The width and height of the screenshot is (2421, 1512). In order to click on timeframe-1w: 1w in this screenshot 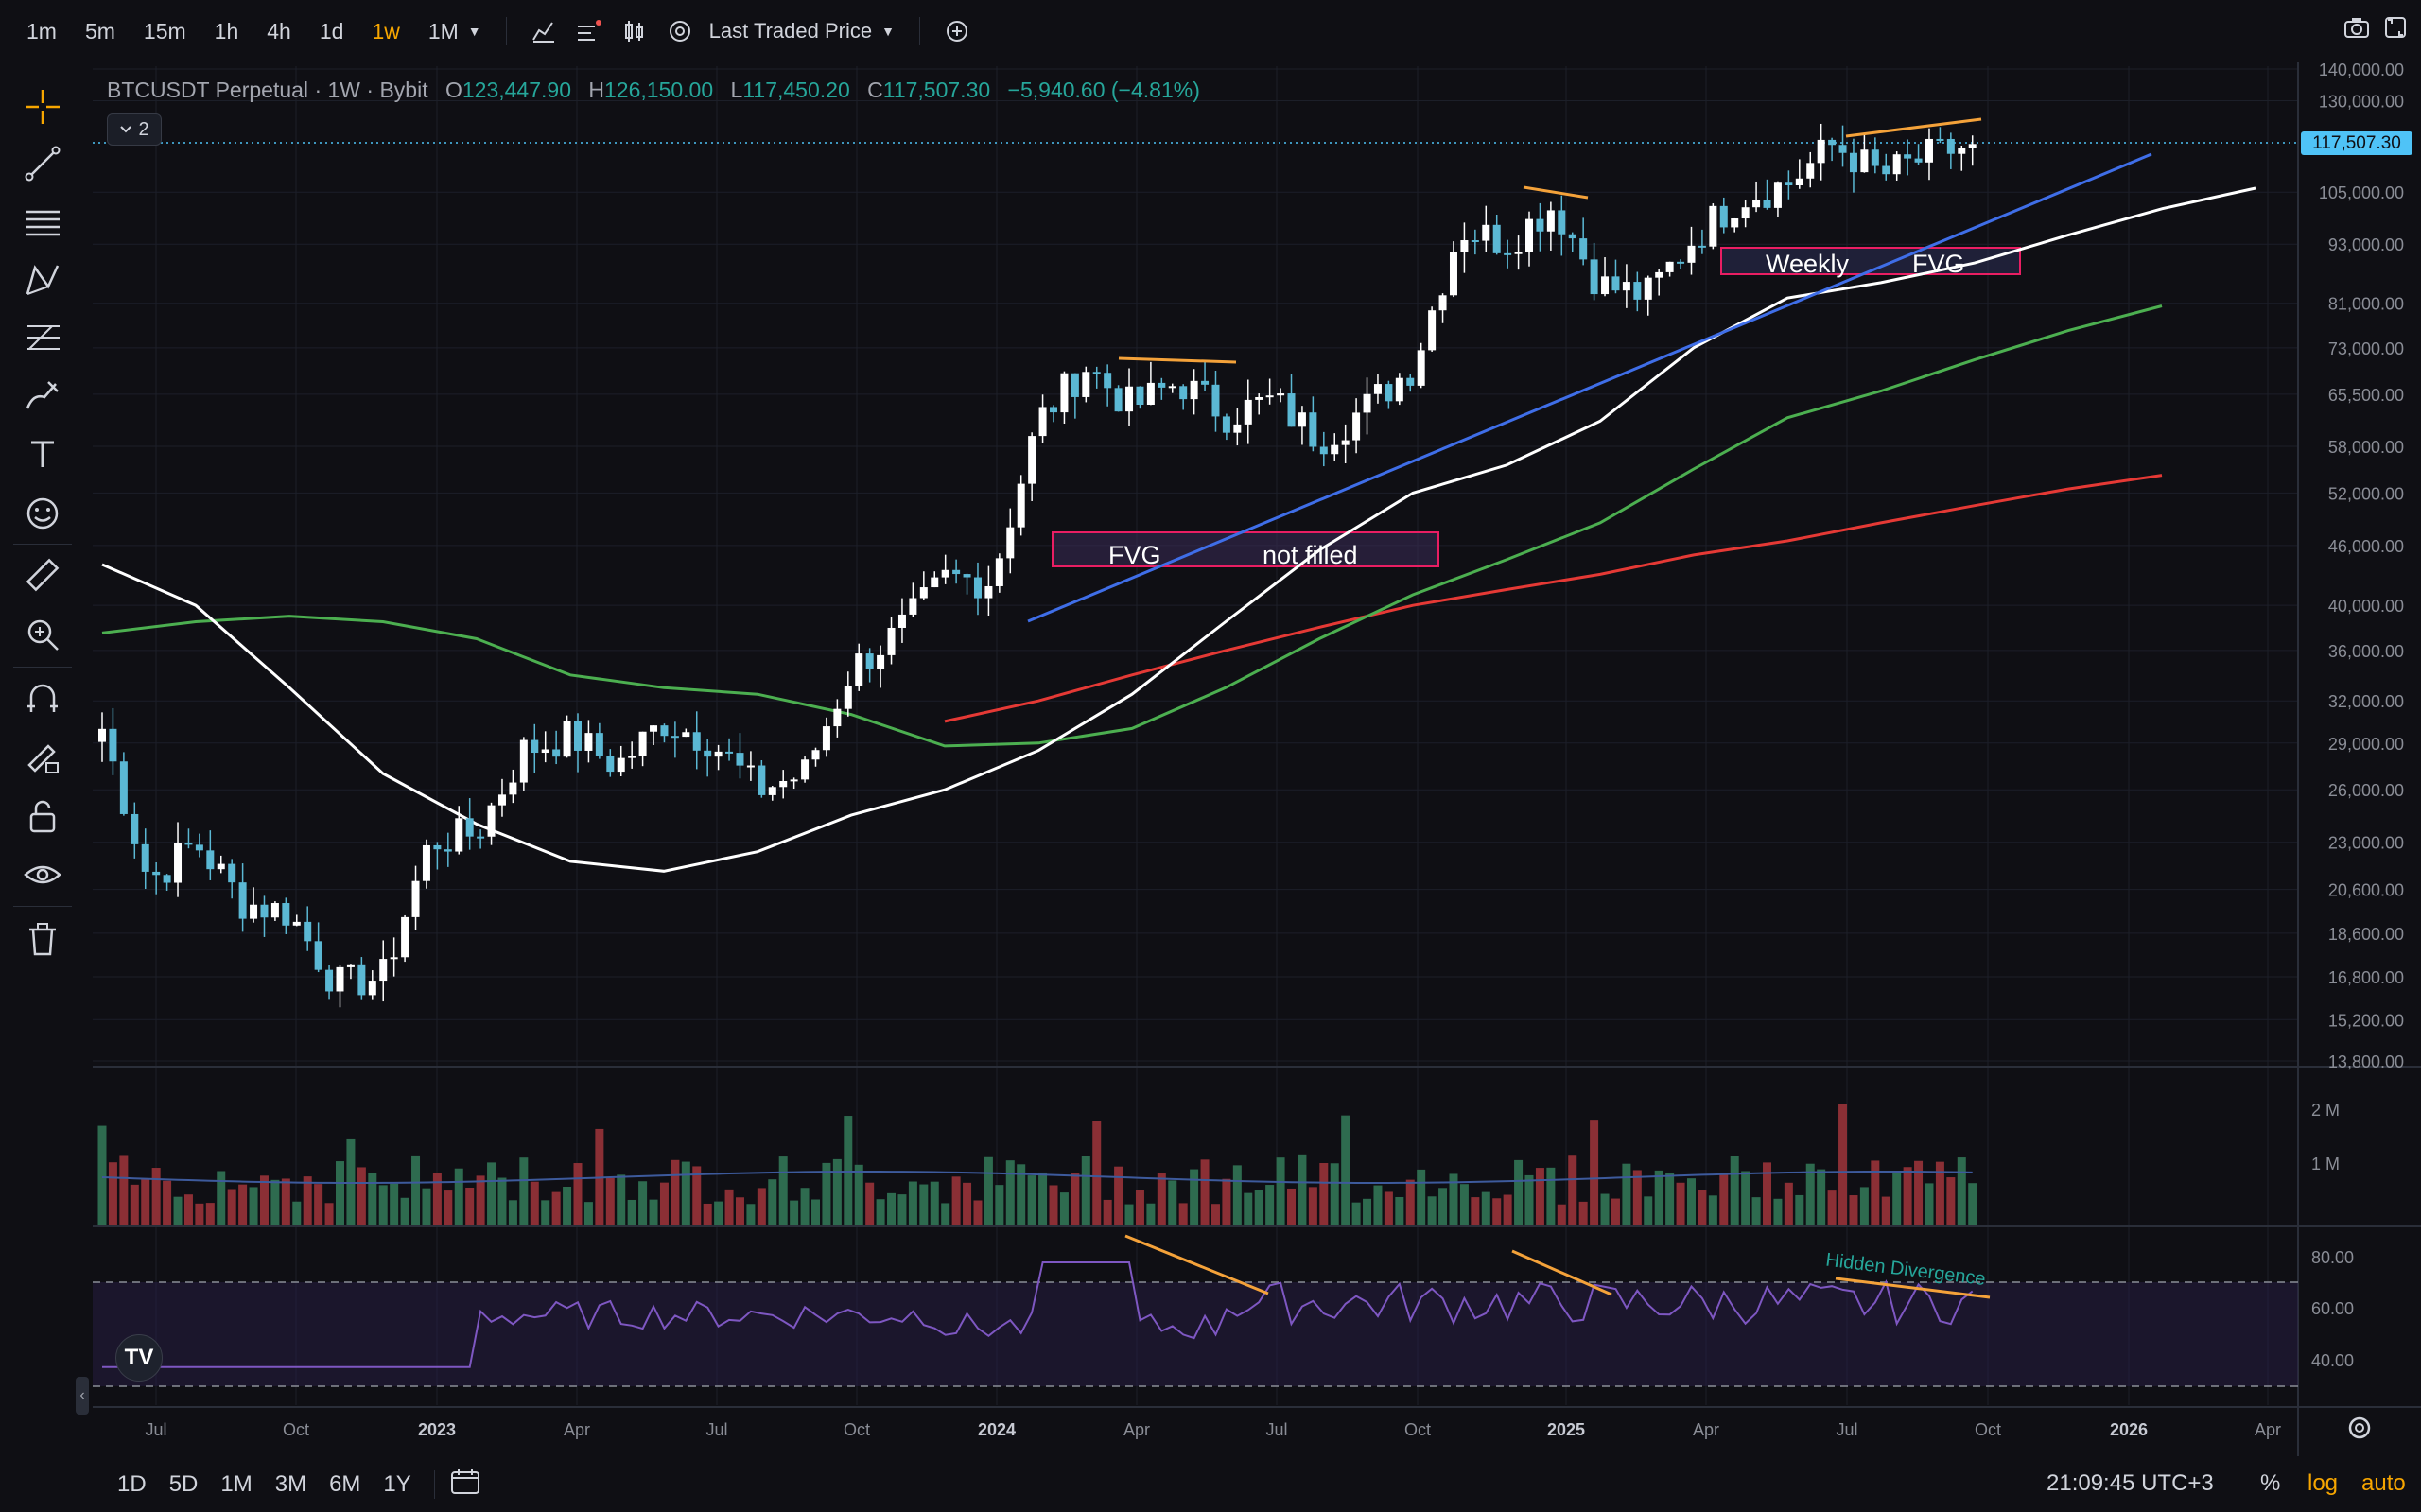, I will do `click(386, 30)`.